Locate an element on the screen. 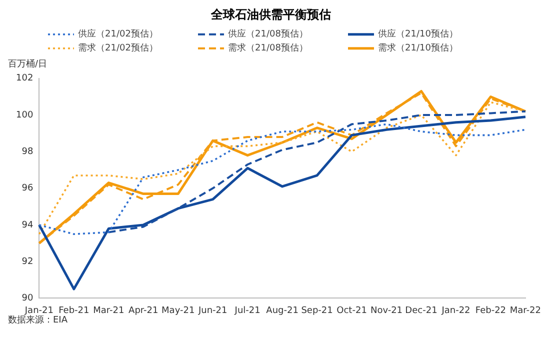 Image resolution: width=544 pixels, height=341 pixels. legend-label: 需求（21/08预估） is located at coordinates (268, 48).